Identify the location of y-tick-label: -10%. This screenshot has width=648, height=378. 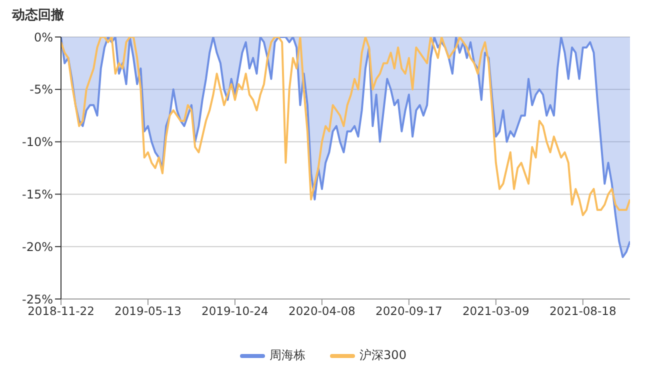
(37, 142).